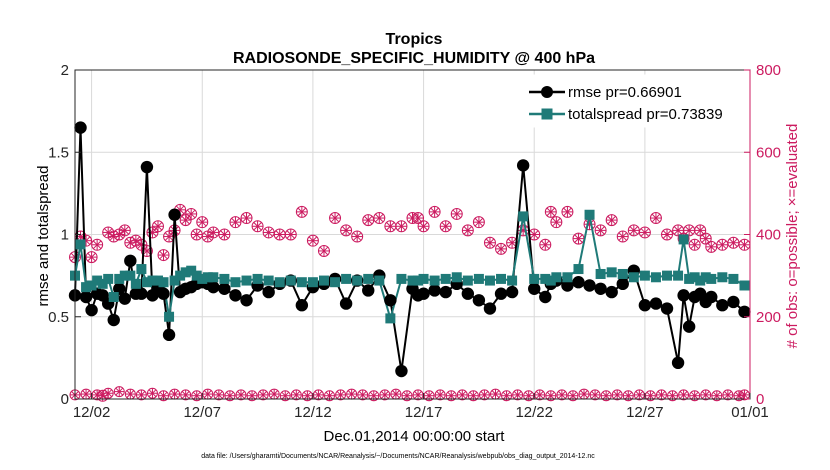  Describe the element at coordinates (58, 152) in the screenshot. I see `left-y-tick-label: 1.5` at that location.